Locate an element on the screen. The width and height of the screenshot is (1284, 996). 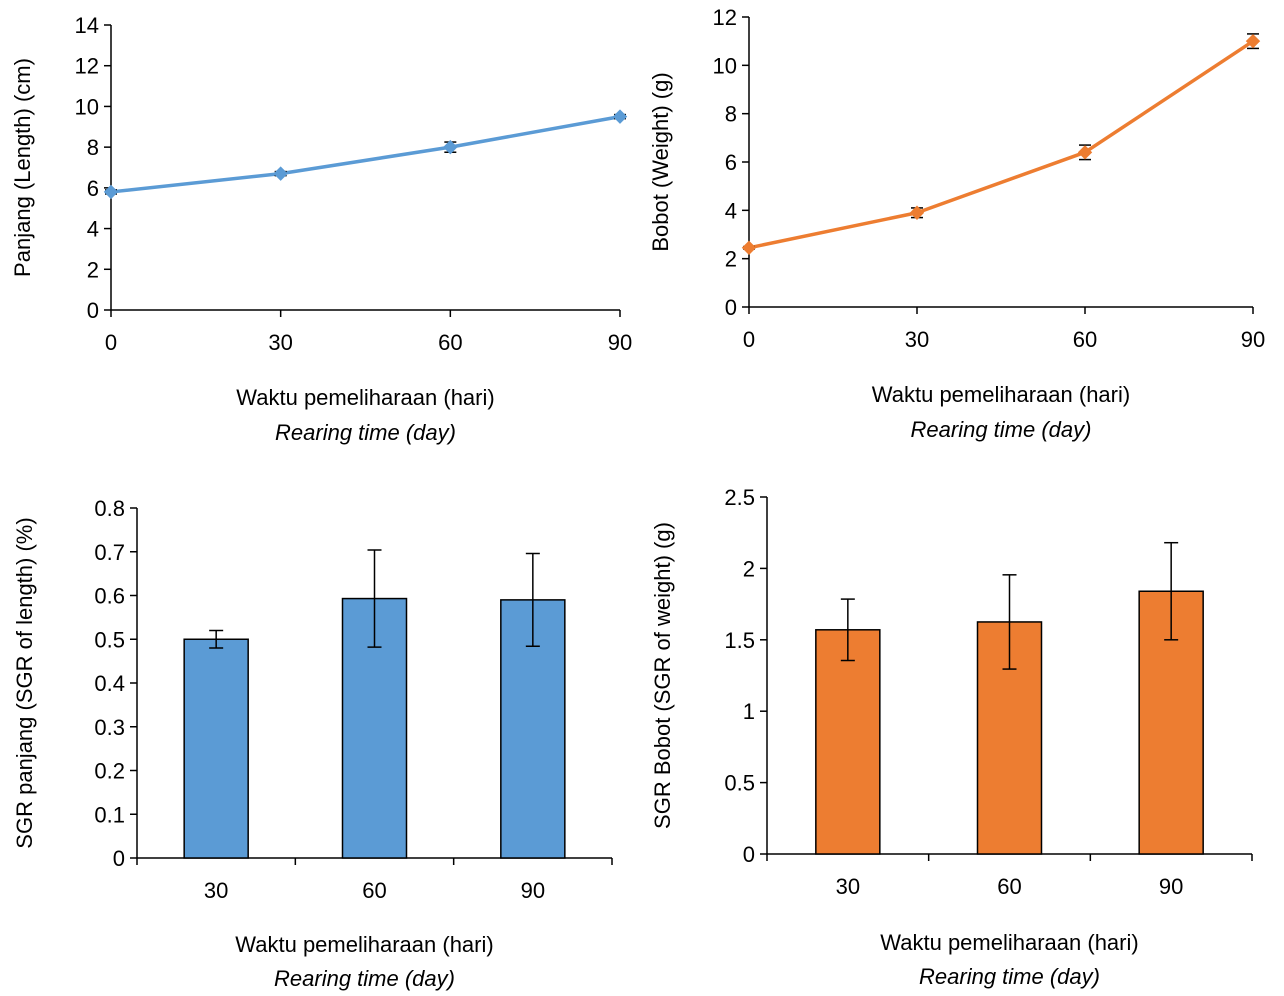
y-tick-label: 1.5 is located at coordinates (739, 640).